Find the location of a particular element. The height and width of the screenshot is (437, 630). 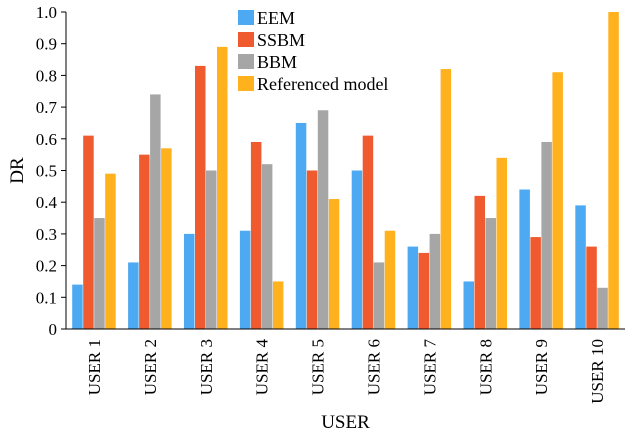

y-axis-ticks: 0 0.1 0.2 0.3 0.4 0.5 0.6 0.7 0.8 0.9 1.0 is located at coordinates (51, 171).